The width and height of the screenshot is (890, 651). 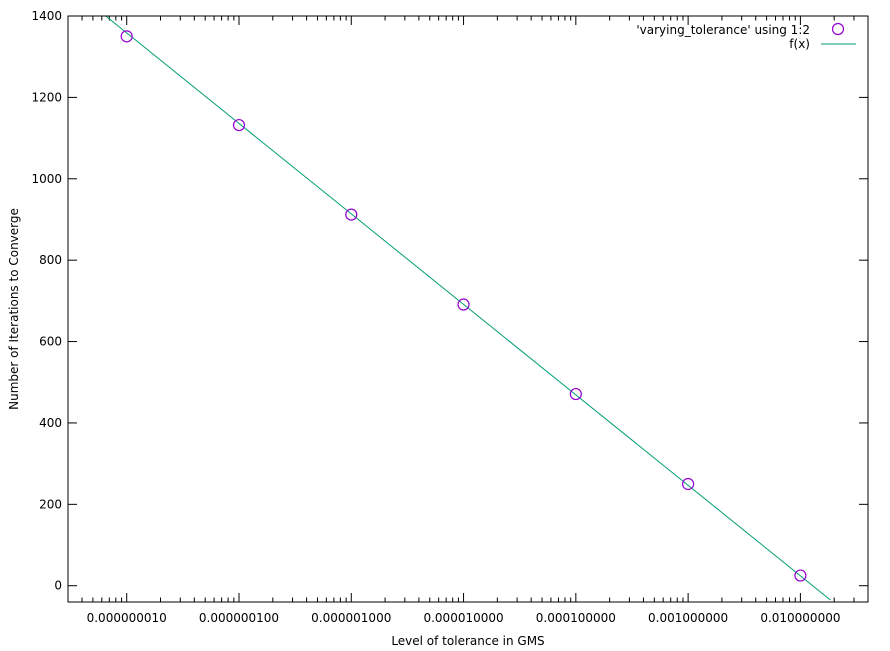 I want to click on x-tick-label: 0.000000100, so click(x=239, y=618).